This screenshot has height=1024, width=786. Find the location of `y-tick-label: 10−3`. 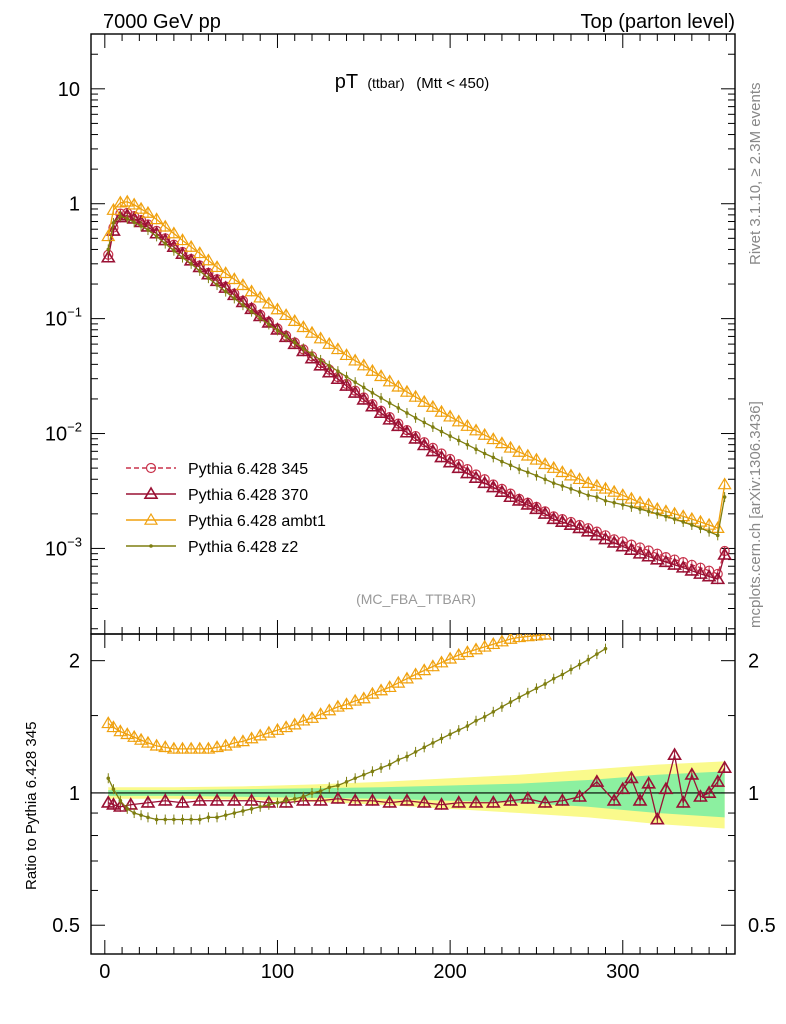

y-tick-label: 10−3 is located at coordinates (63, 547).